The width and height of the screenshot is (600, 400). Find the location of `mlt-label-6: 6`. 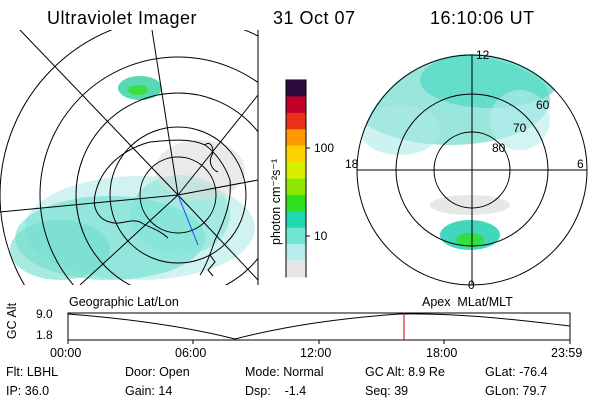

mlt-label-6: 6 is located at coordinates (580, 164).